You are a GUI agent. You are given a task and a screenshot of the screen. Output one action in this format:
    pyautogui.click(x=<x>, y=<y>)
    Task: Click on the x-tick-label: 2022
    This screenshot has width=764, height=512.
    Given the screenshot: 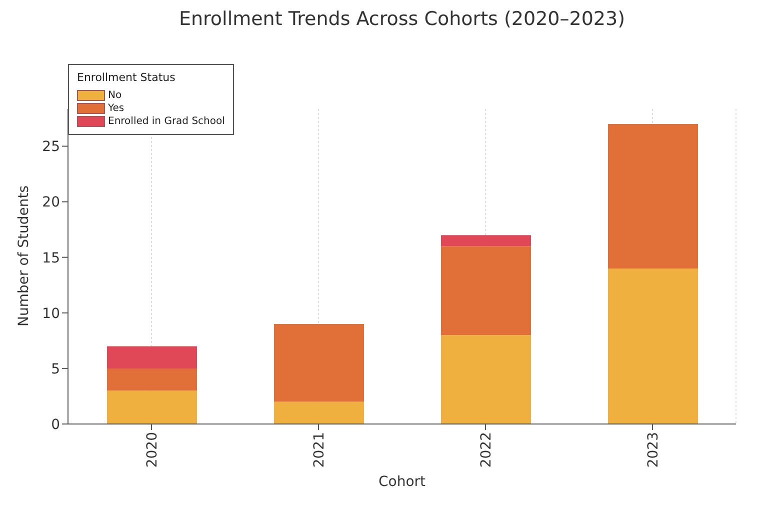 What is the action you would take?
    pyautogui.click(x=486, y=450)
    